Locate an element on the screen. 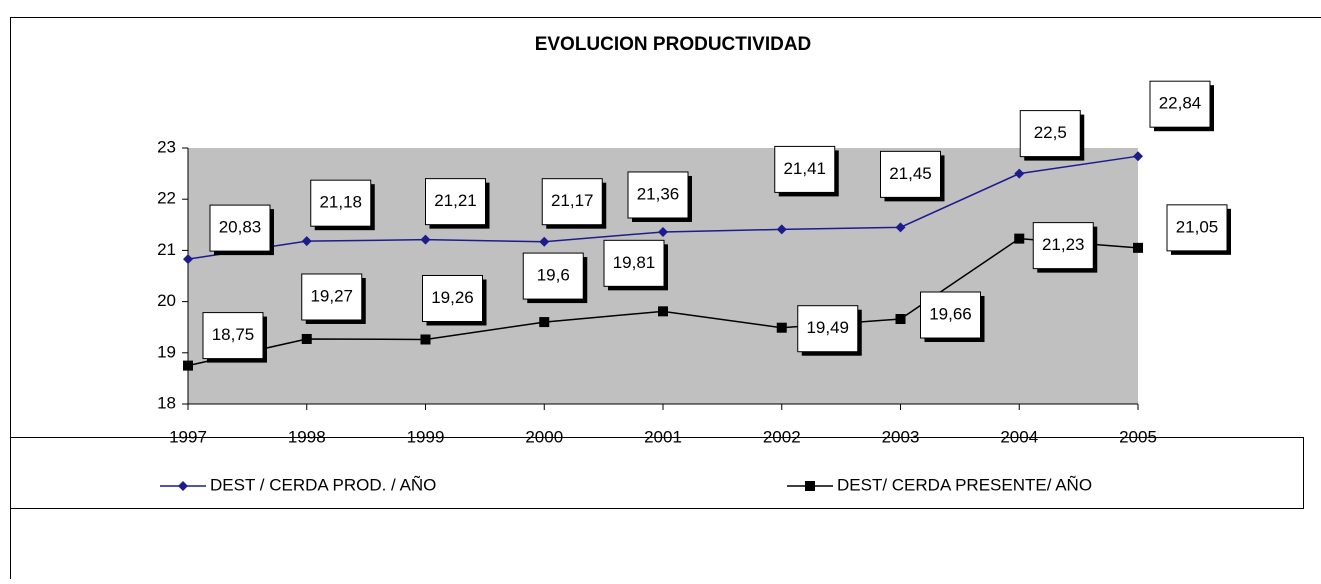 This screenshot has width=1321, height=584. x-tick-label: 1998 is located at coordinates (307, 436).